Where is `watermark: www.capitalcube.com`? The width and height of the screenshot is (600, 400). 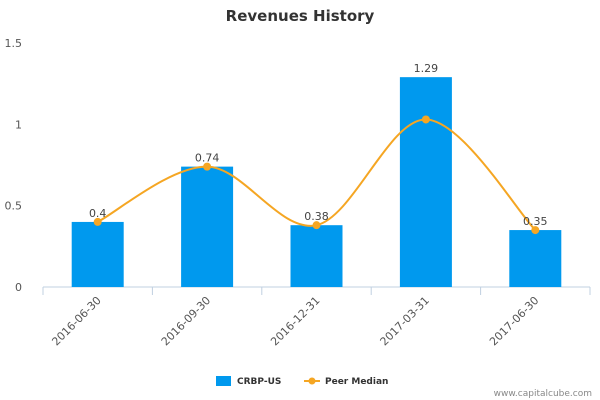
watermark: www.capitalcube.com is located at coordinates (543, 394).